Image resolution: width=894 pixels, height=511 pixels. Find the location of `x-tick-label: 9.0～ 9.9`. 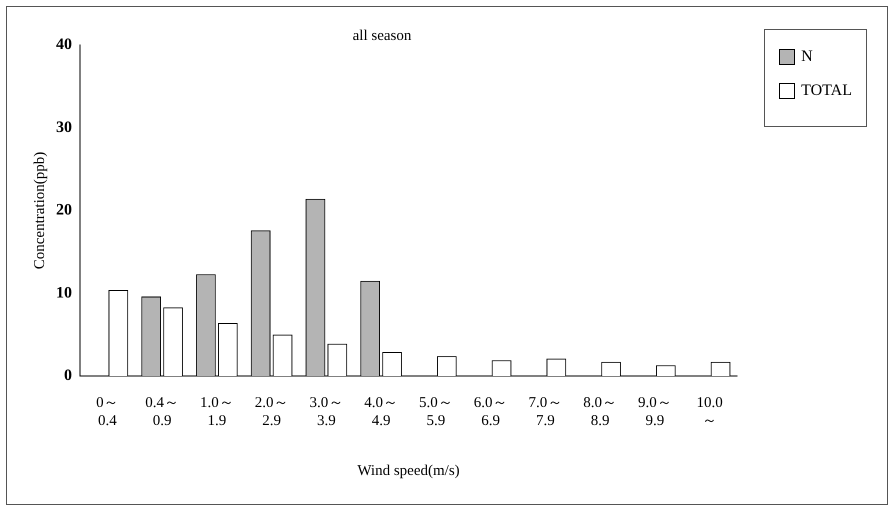

x-tick-label: 9.0～ 9.9 is located at coordinates (655, 411).